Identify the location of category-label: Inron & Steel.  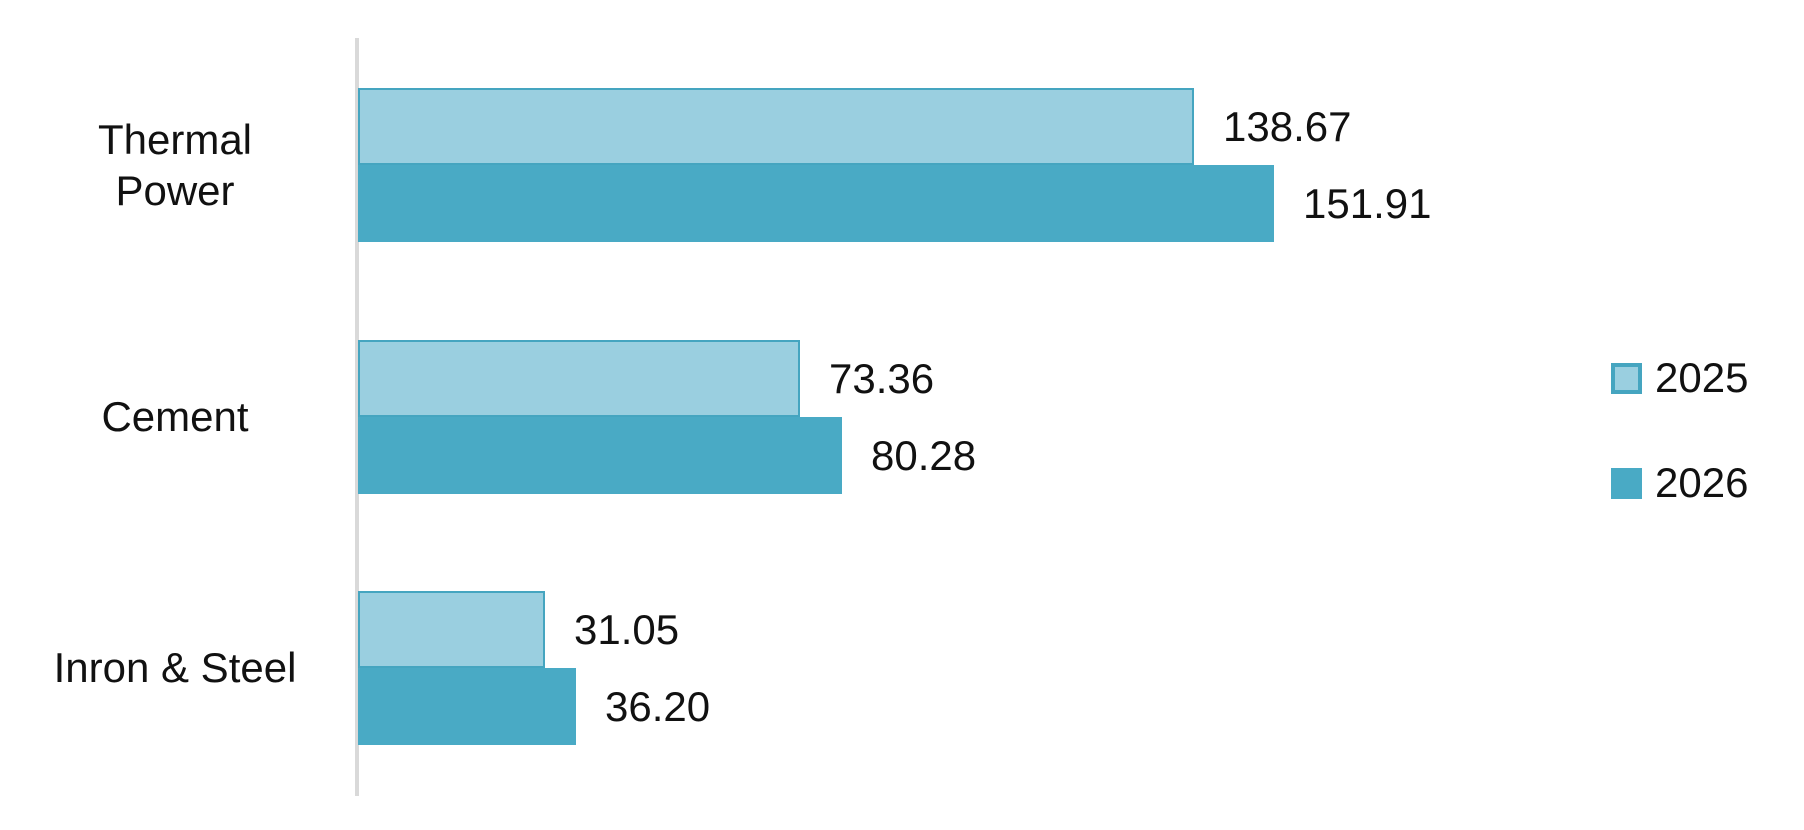
(175, 668).